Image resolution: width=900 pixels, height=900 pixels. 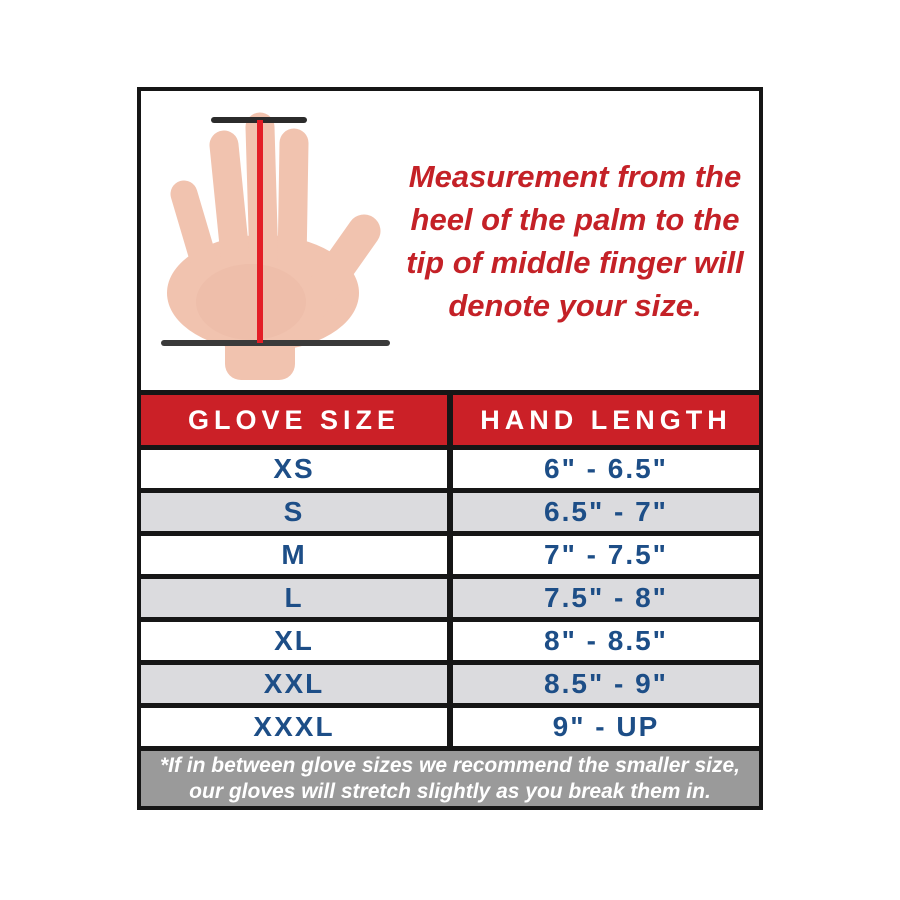 I want to click on table-row-xxl: XXL 8.5" - 9", so click(x=450, y=686).